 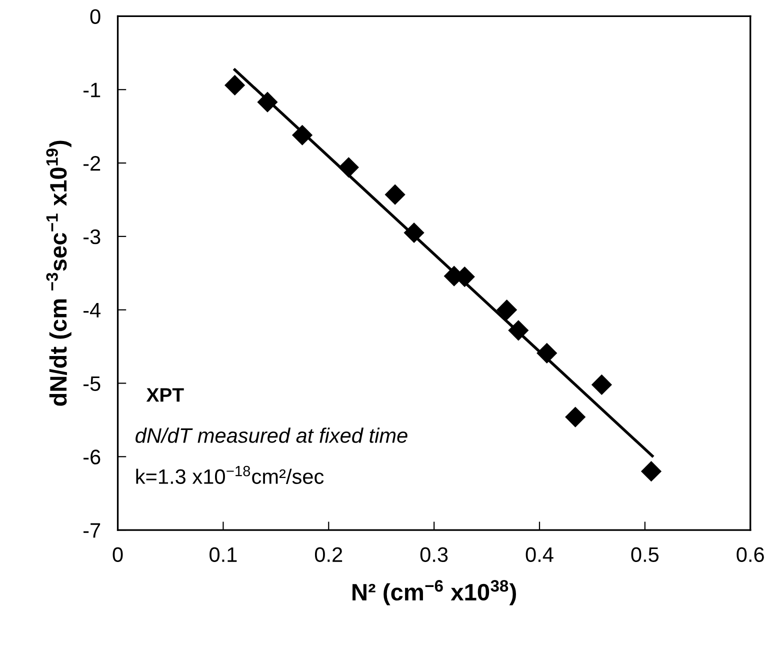 I want to click on x-tick-label: 0.6, so click(x=750, y=554).